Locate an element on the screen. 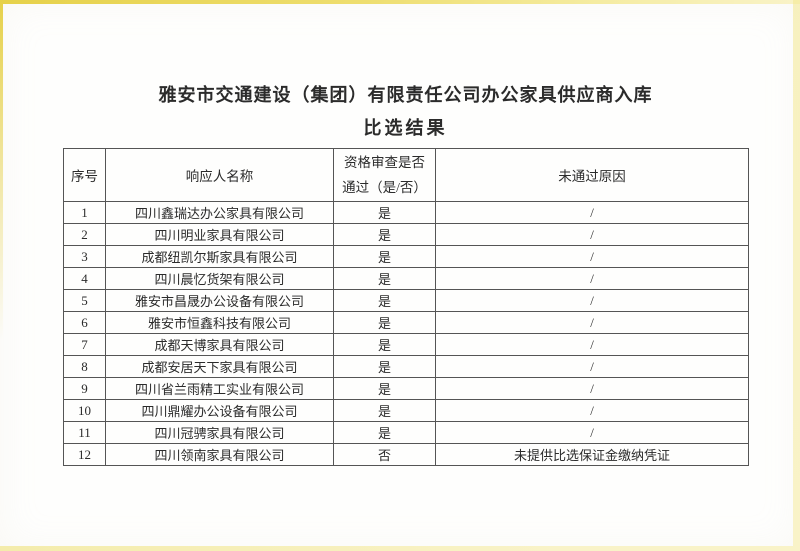 This screenshot has width=800, height=551. header-fail-reason: 未通过原因 is located at coordinates (592, 175).